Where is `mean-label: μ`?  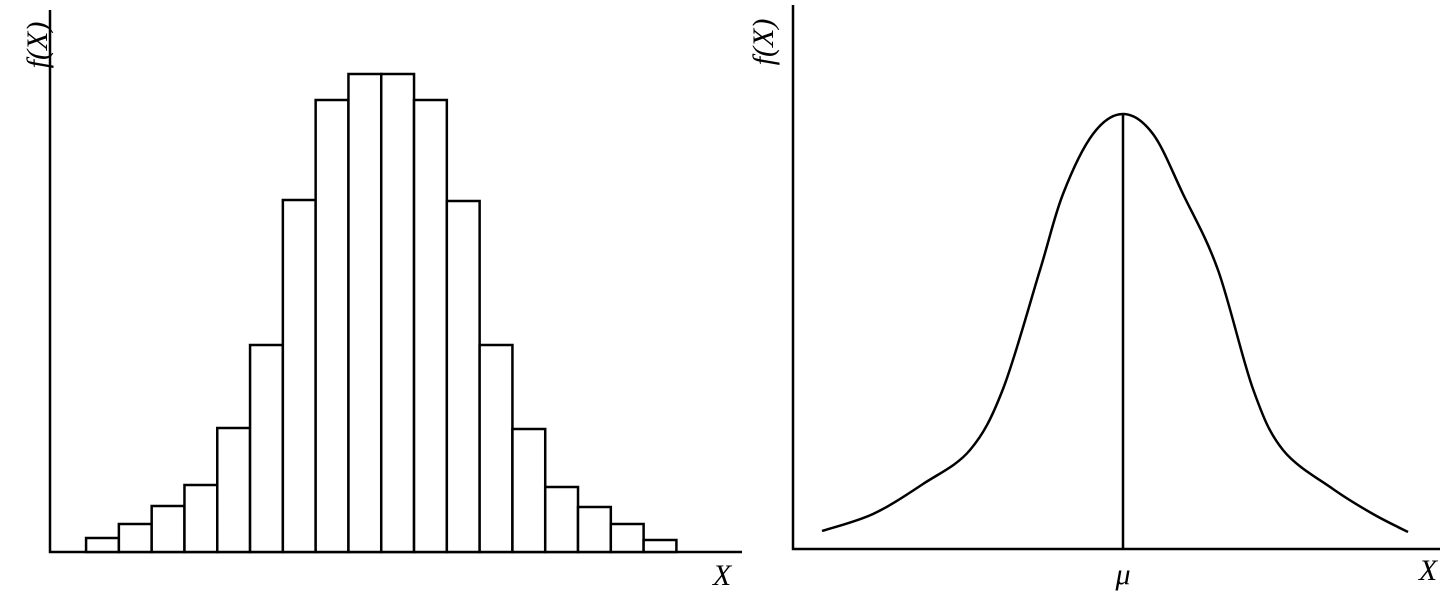
mean-label: μ is located at coordinates (1122, 574).